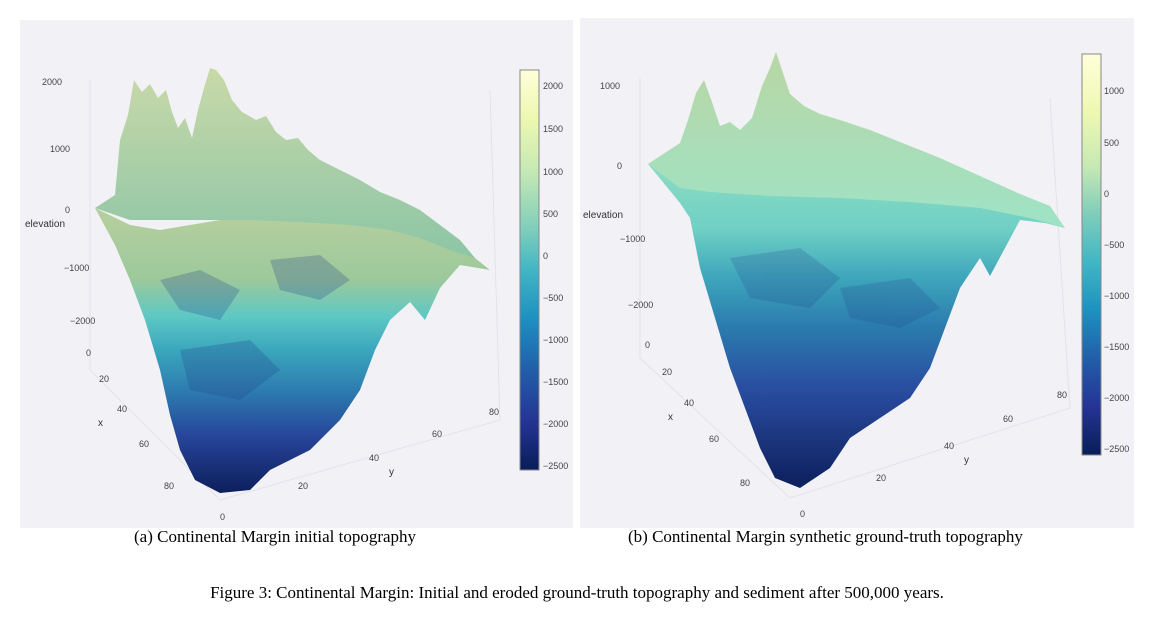  I want to click on surface-shading-a, so click(255, 327).